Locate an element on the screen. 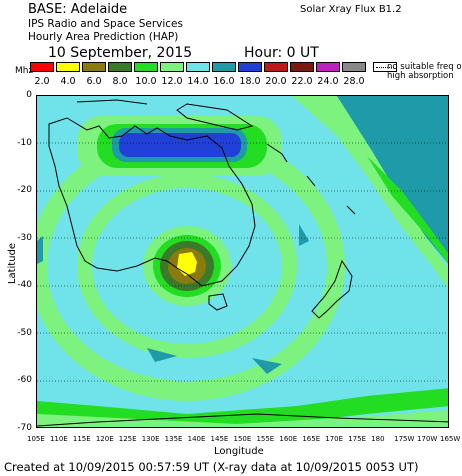  longitude-tick-label: 120E is located at coordinates (104, 439).